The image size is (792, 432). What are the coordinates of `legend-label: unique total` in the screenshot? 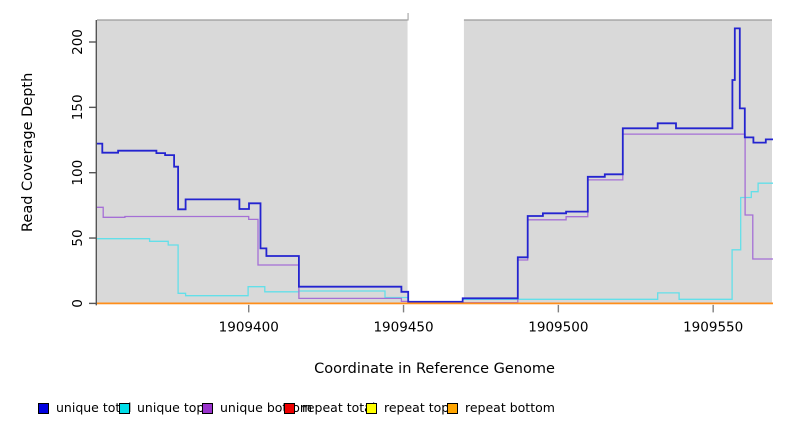 It's located at (94, 407).